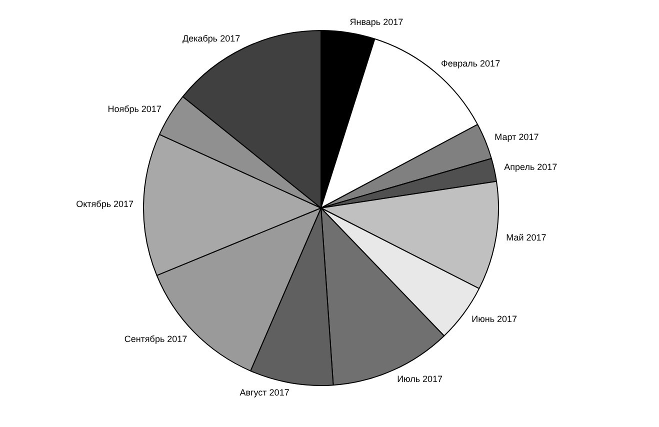 Image resolution: width=659 pixels, height=427 pixels. Describe the element at coordinates (105, 203) in the screenshot. I see `slice-label: Октябрь 2017` at that location.